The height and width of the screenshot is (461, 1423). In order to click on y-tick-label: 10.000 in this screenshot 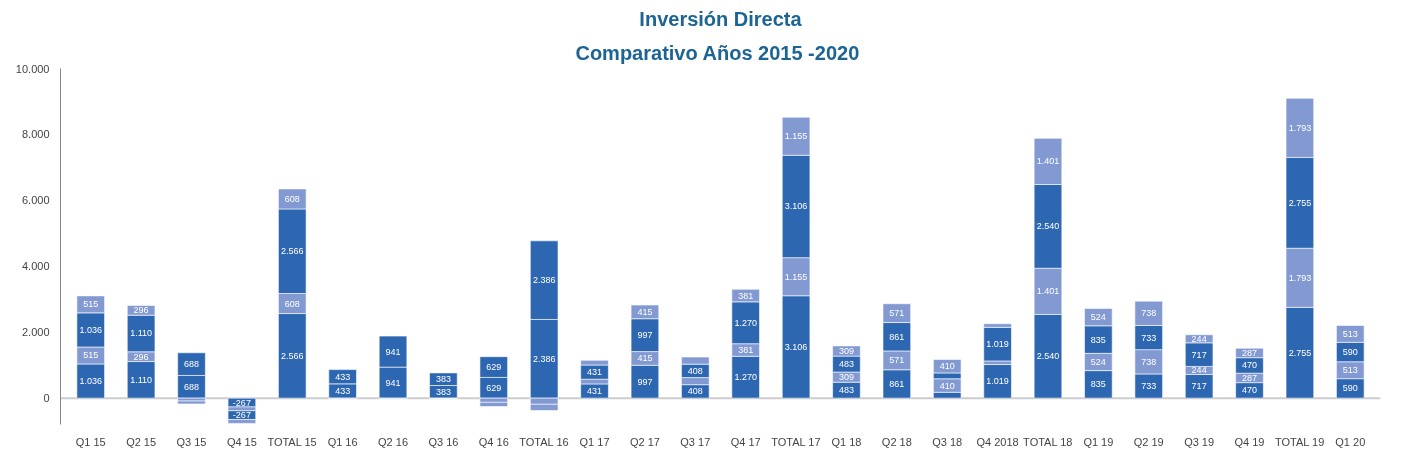, I will do `click(32, 68)`.